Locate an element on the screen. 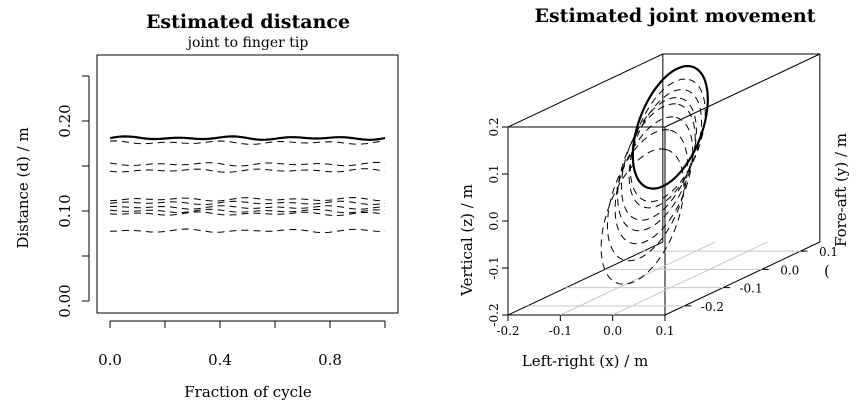 The width and height of the screenshot is (857, 407). floor-grid is located at coordinates (664, 278).